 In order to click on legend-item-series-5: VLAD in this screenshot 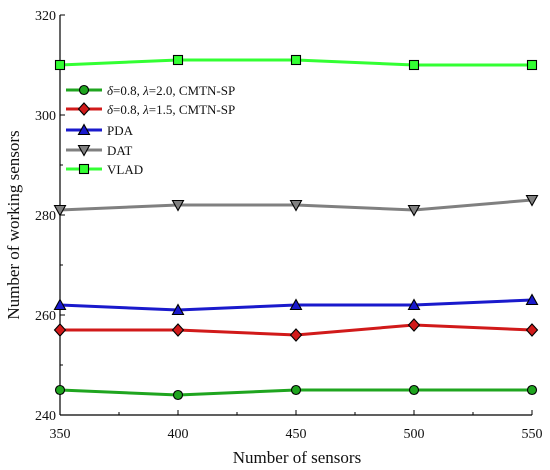, I will do `click(104, 169)`.